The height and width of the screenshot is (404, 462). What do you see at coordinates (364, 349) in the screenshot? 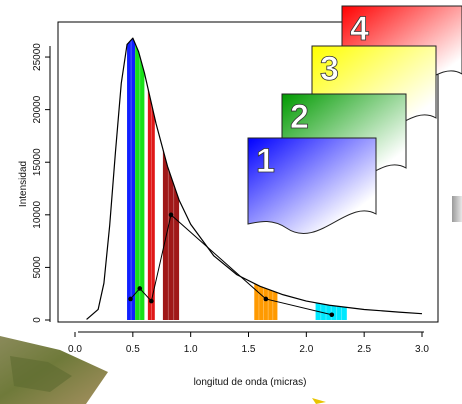
I see `x-tick-label: 2.5` at bounding box center [364, 349].